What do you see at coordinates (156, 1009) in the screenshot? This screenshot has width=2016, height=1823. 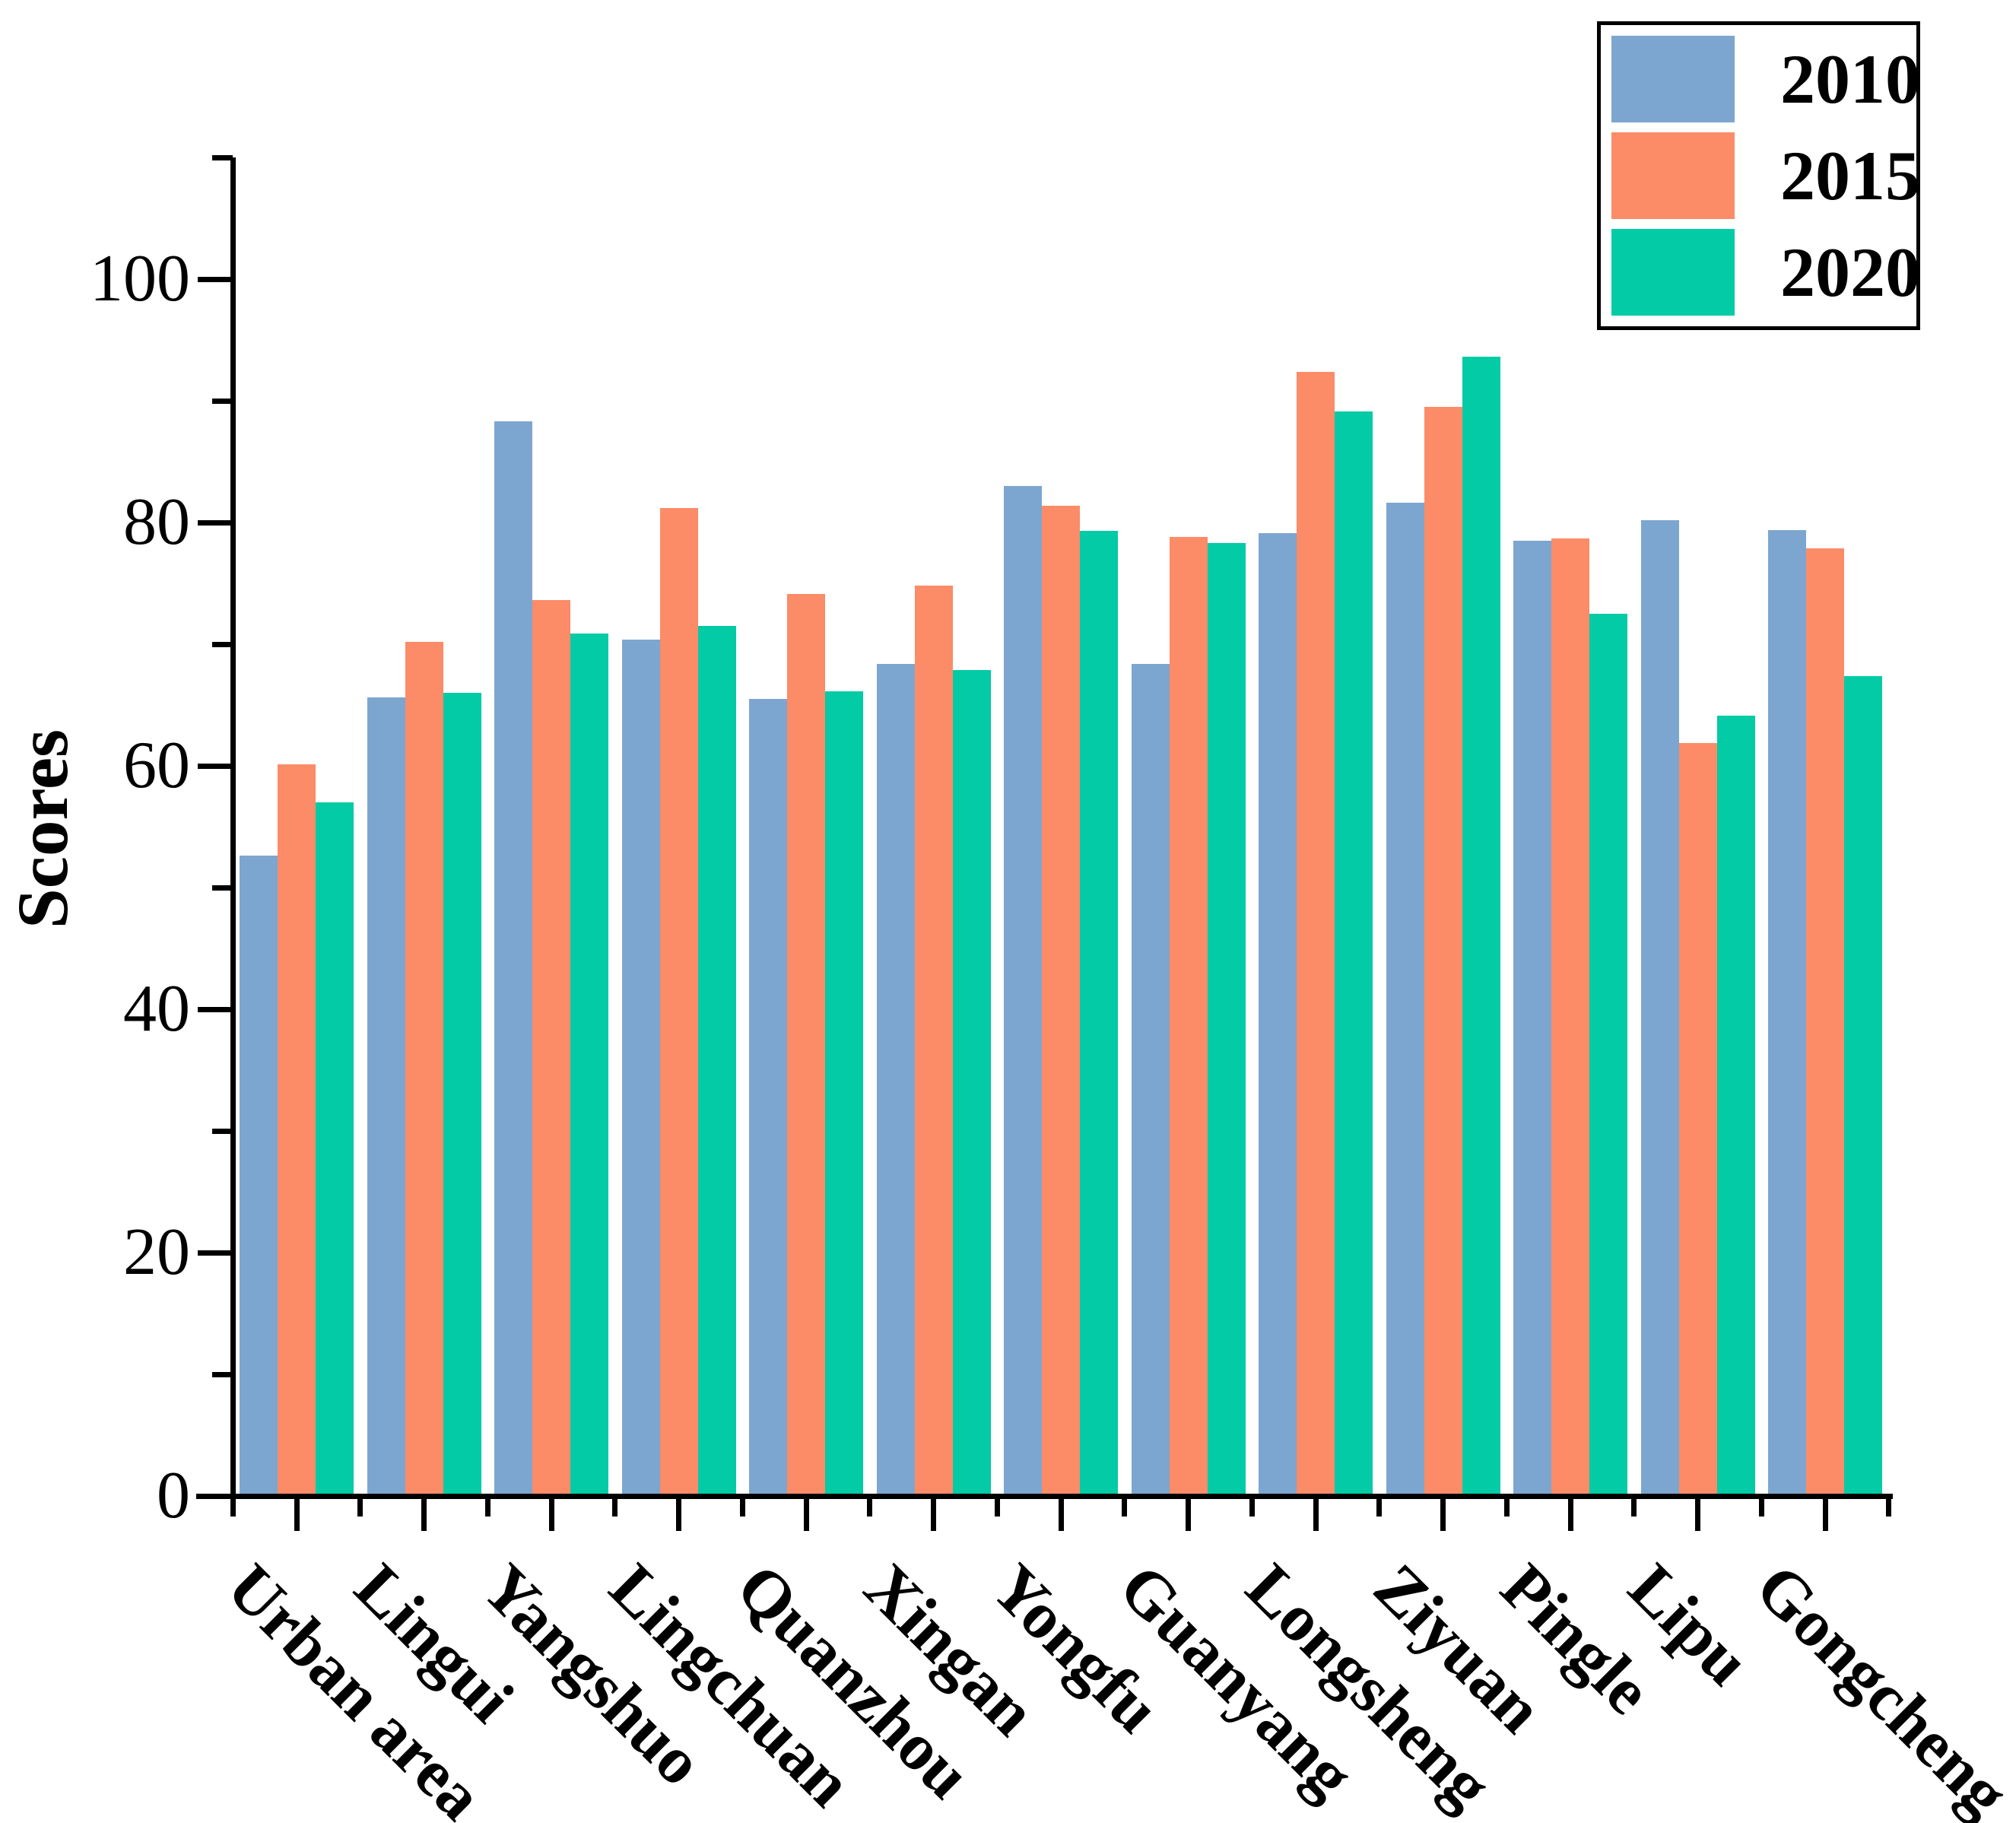 I see `y-tick-label: 40` at bounding box center [156, 1009].